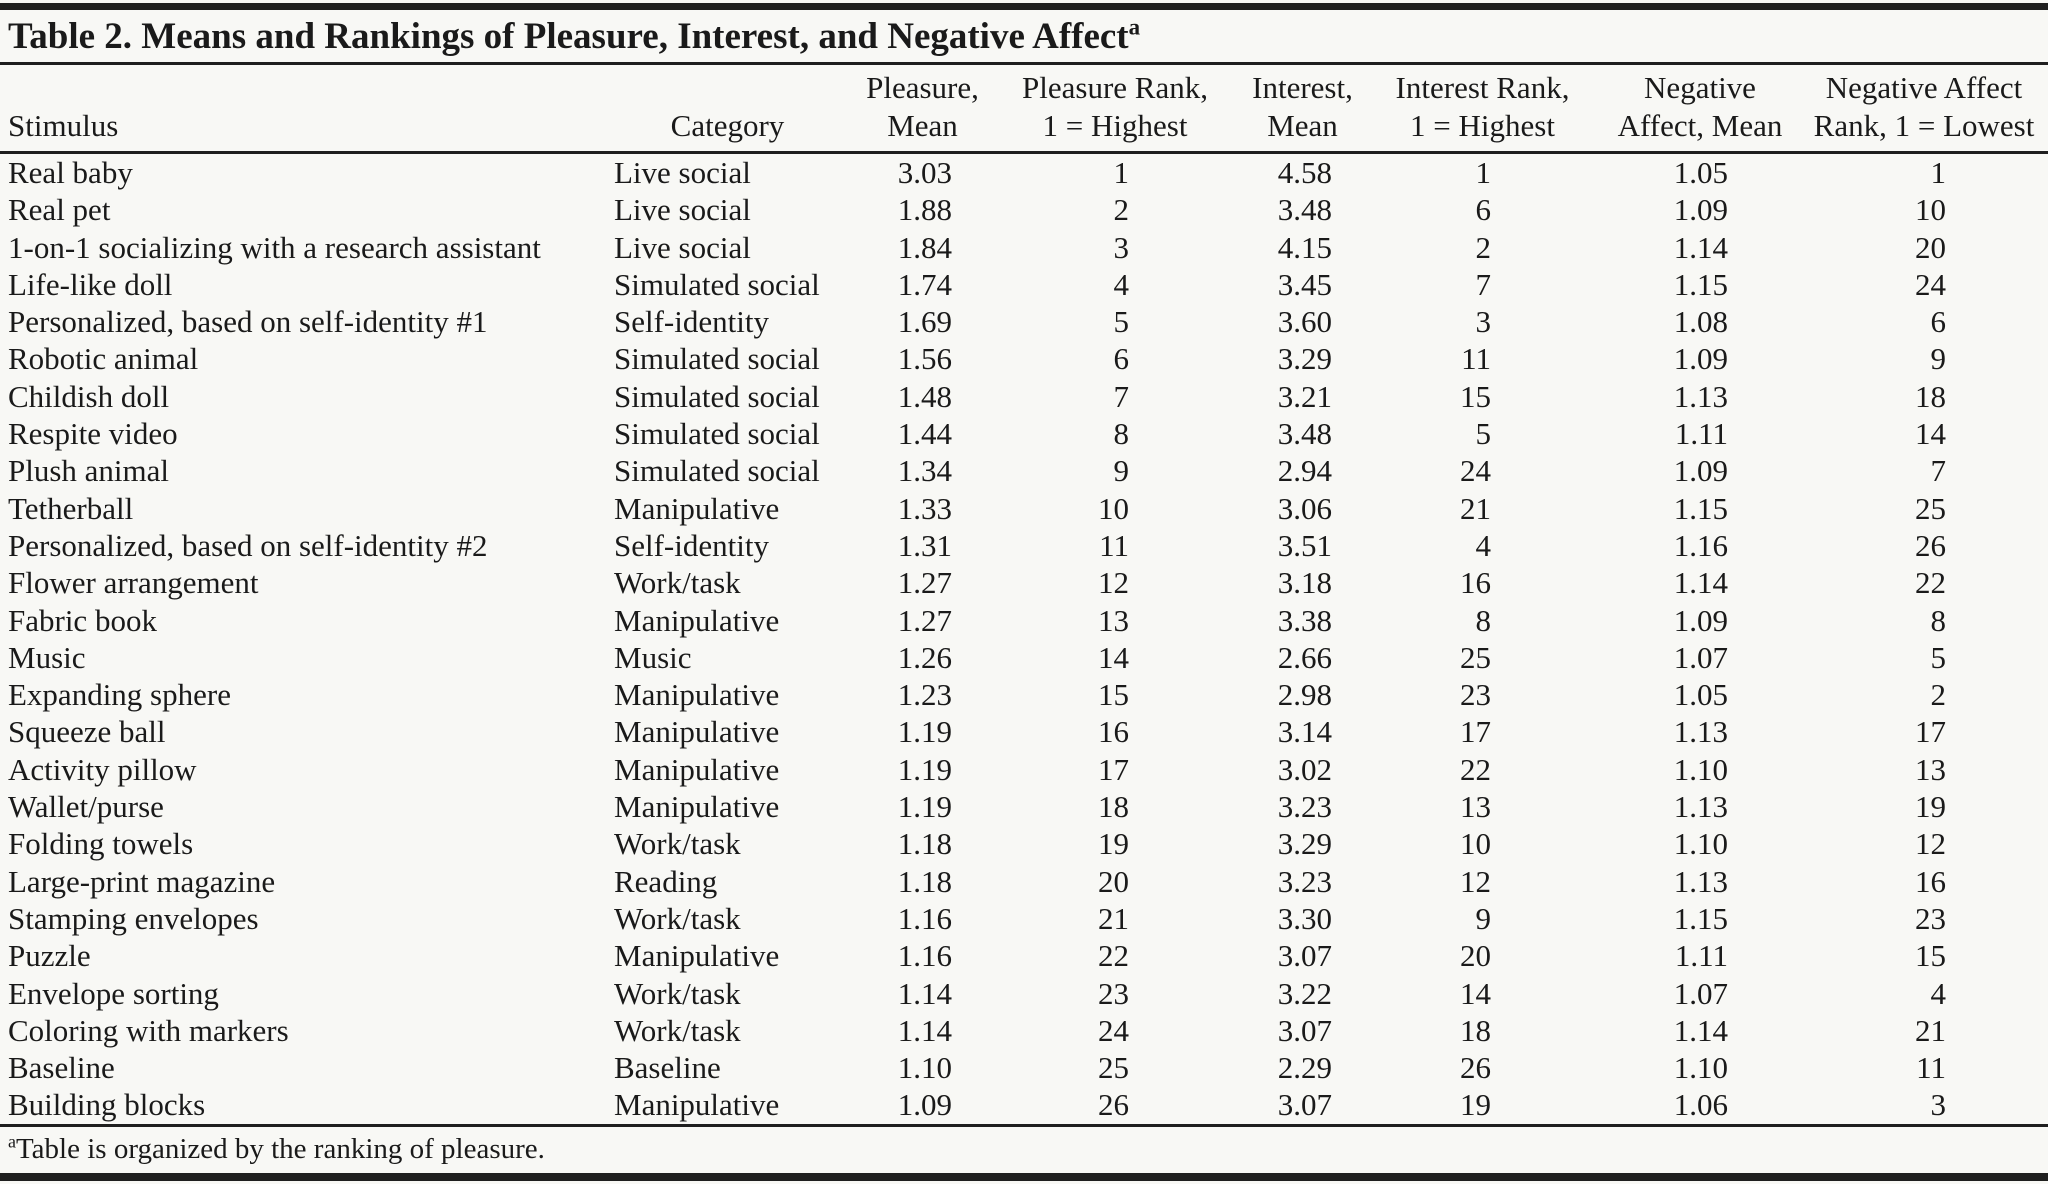 The width and height of the screenshot is (2048, 1184). Describe the element at coordinates (1121, 172) in the screenshot. I see `pleasure-rank-cell: 1` at that location.